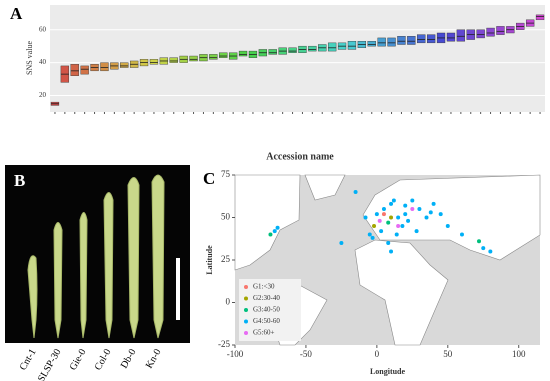 Image resolution: width=550 pixels, height=381 pixels. What do you see at coordinates (103, 359) in the screenshot?
I see `photo-label: Col-0` at bounding box center [103, 359].